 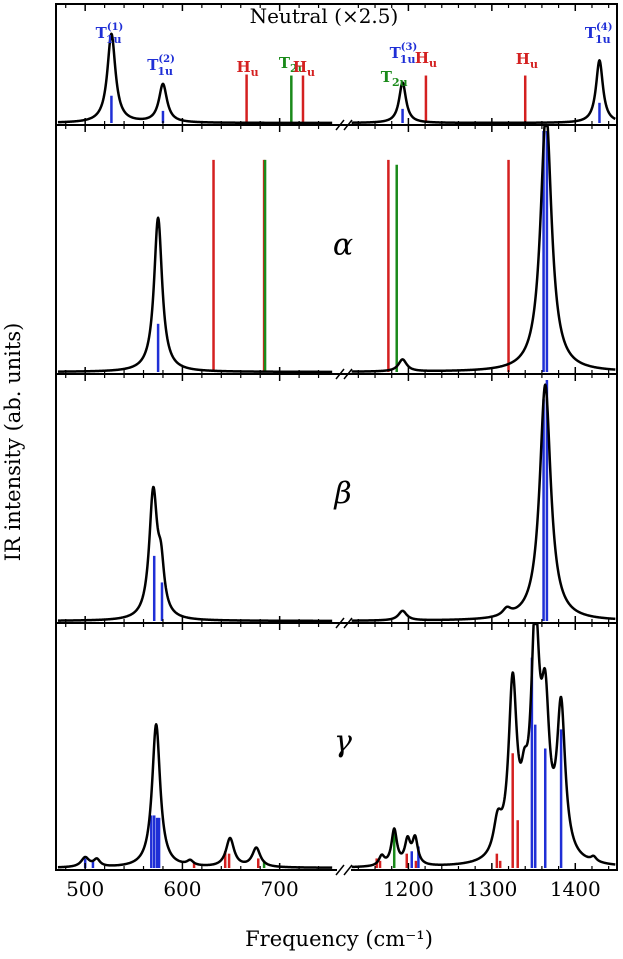 I want to click on peak-label-T1u: T(2) 1u, so click(x=161, y=66).